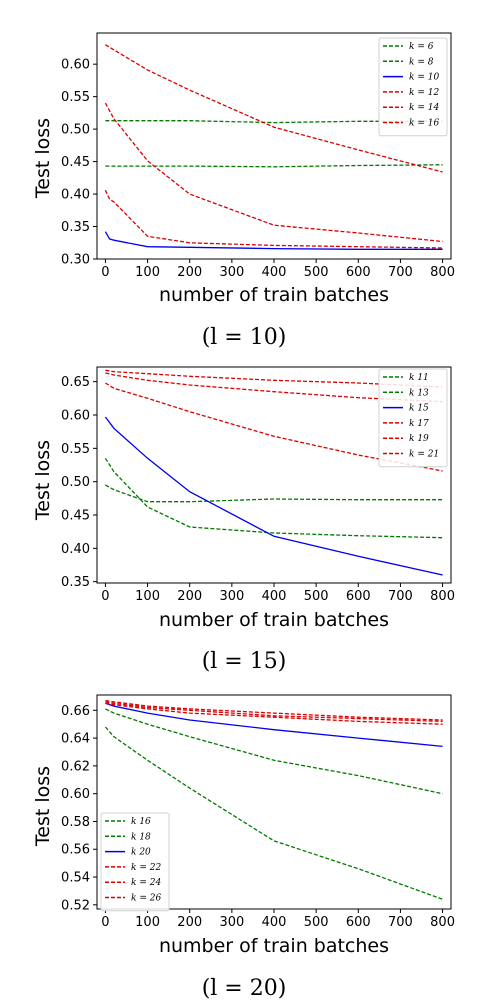 The height and width of the screenshot is (1004, 486). What do you see at coordinates (421, 47) in the screenshot?
I see `legend-label: k = 6` at bounding box center [421, 47].